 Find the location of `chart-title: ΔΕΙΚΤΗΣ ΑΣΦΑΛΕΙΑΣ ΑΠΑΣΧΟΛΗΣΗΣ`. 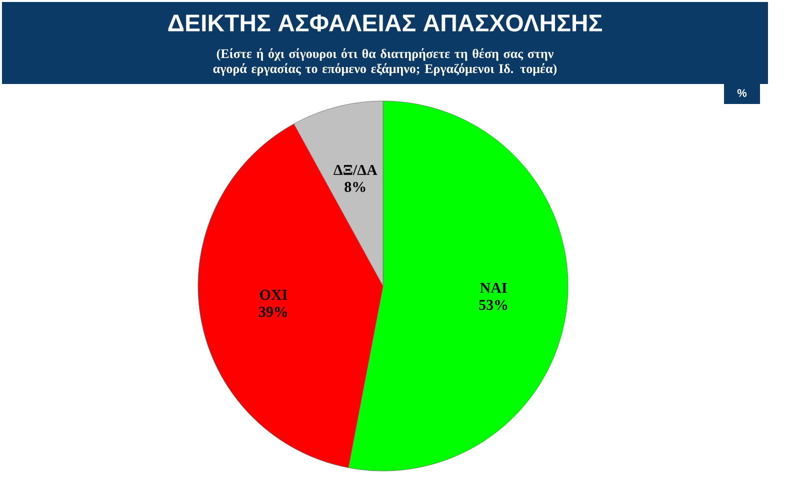

chart-title: ΔΕΙΚΤΗΣ ΑΣΦΑΛΕΙΑΣ ΑΠΑΣΧΟΛΗΣΗΣ is located at coordinates (385, 23).